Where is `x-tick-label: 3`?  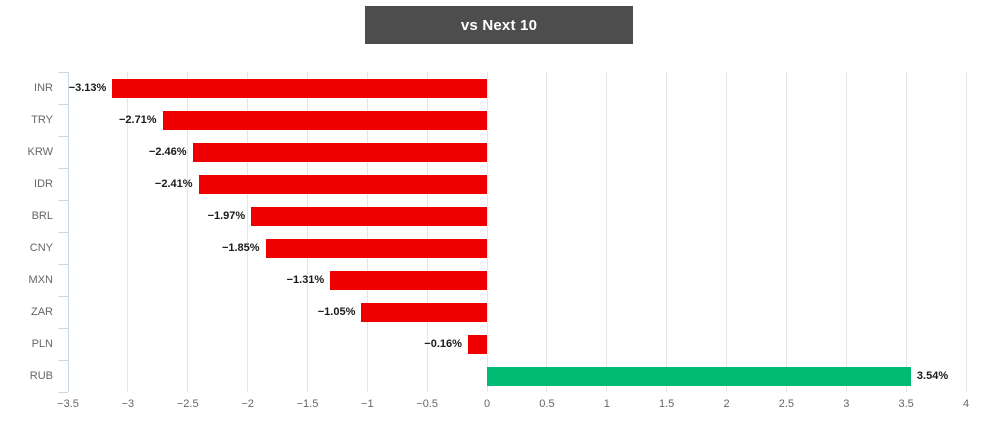 x-tick-label: 3 is located at coordinates (846, 404).